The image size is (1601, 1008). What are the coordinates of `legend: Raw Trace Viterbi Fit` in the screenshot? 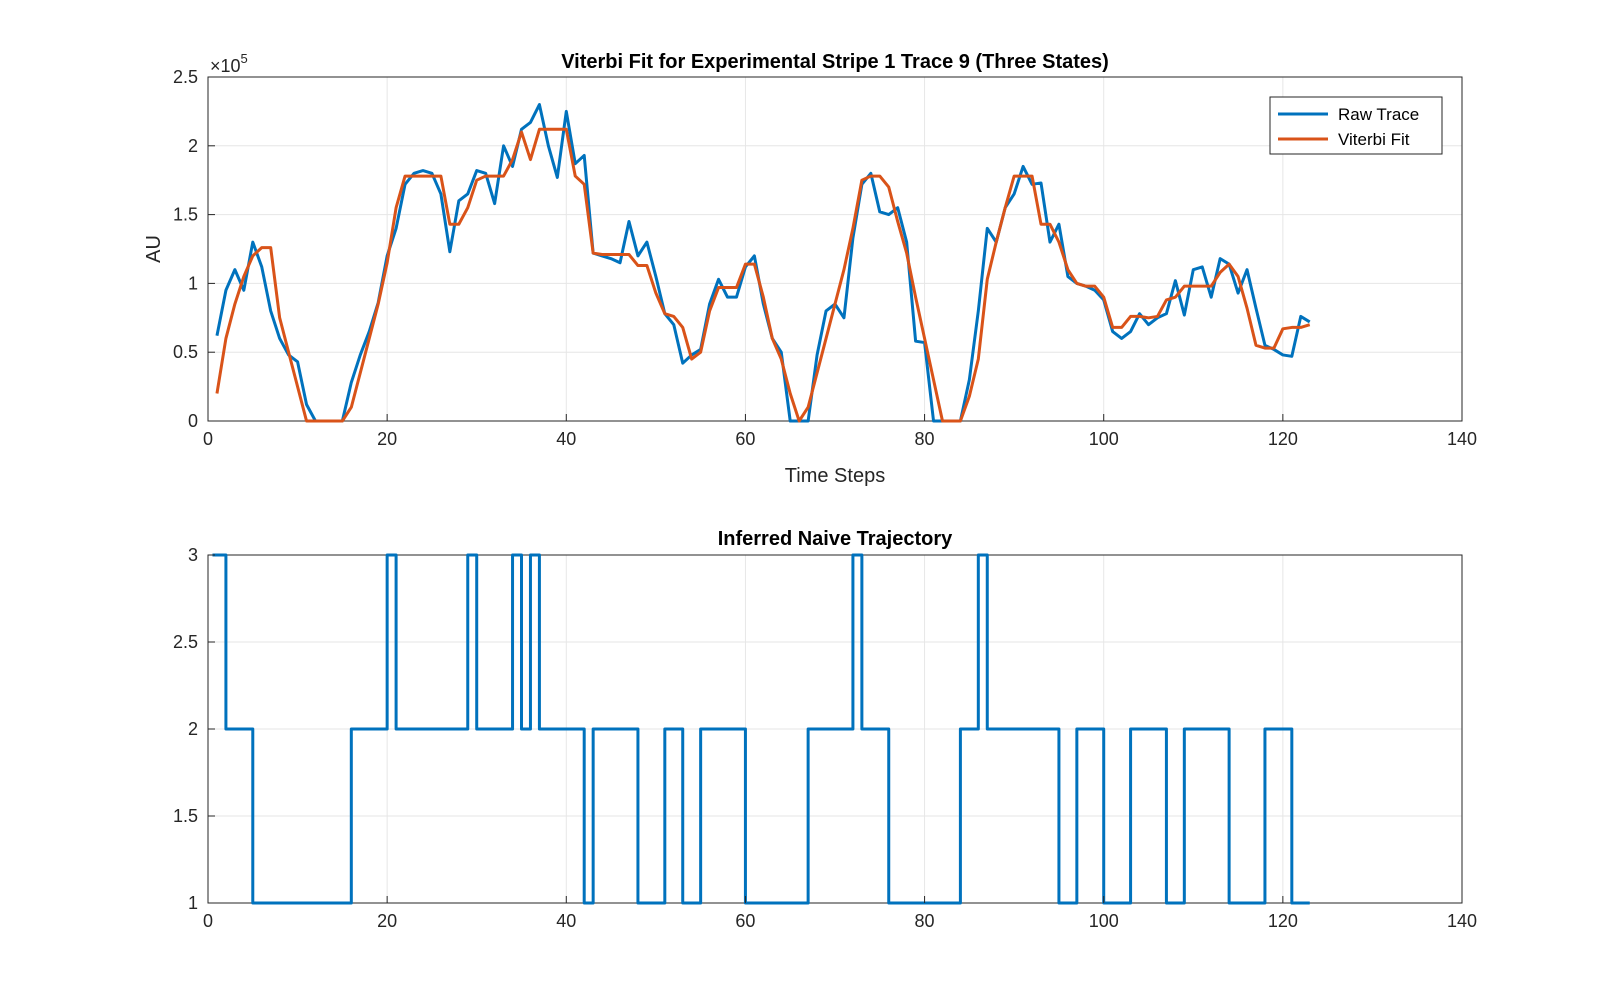 It's located at (1356, 125).